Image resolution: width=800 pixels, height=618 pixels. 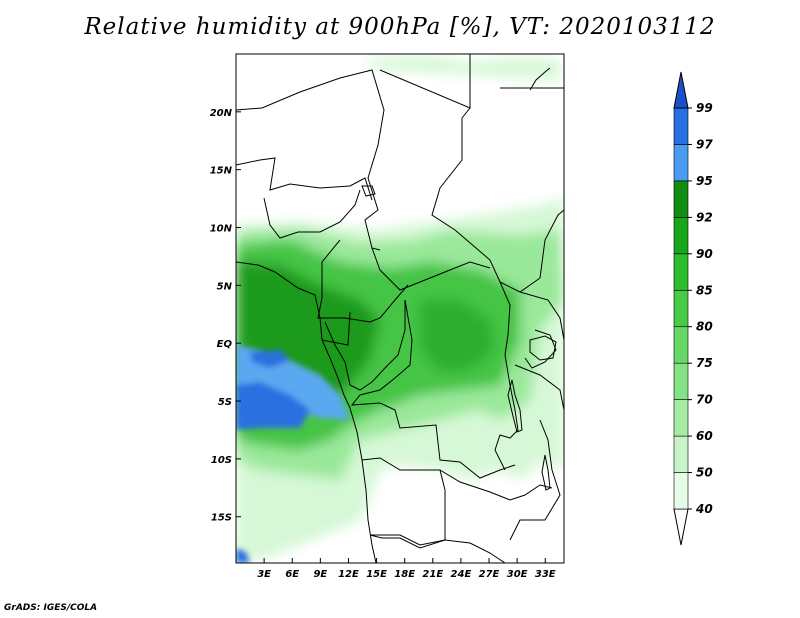 I want to click on humidity-zone-southwest-corner, so click(x=243, y=555).